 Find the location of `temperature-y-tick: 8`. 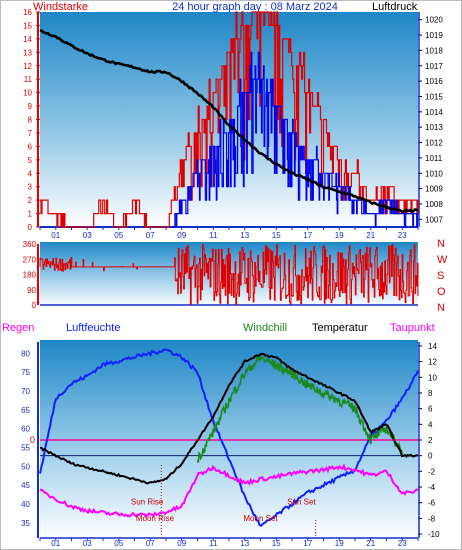

temperature-y-tick: 8 is located at coordinates (430, 393).